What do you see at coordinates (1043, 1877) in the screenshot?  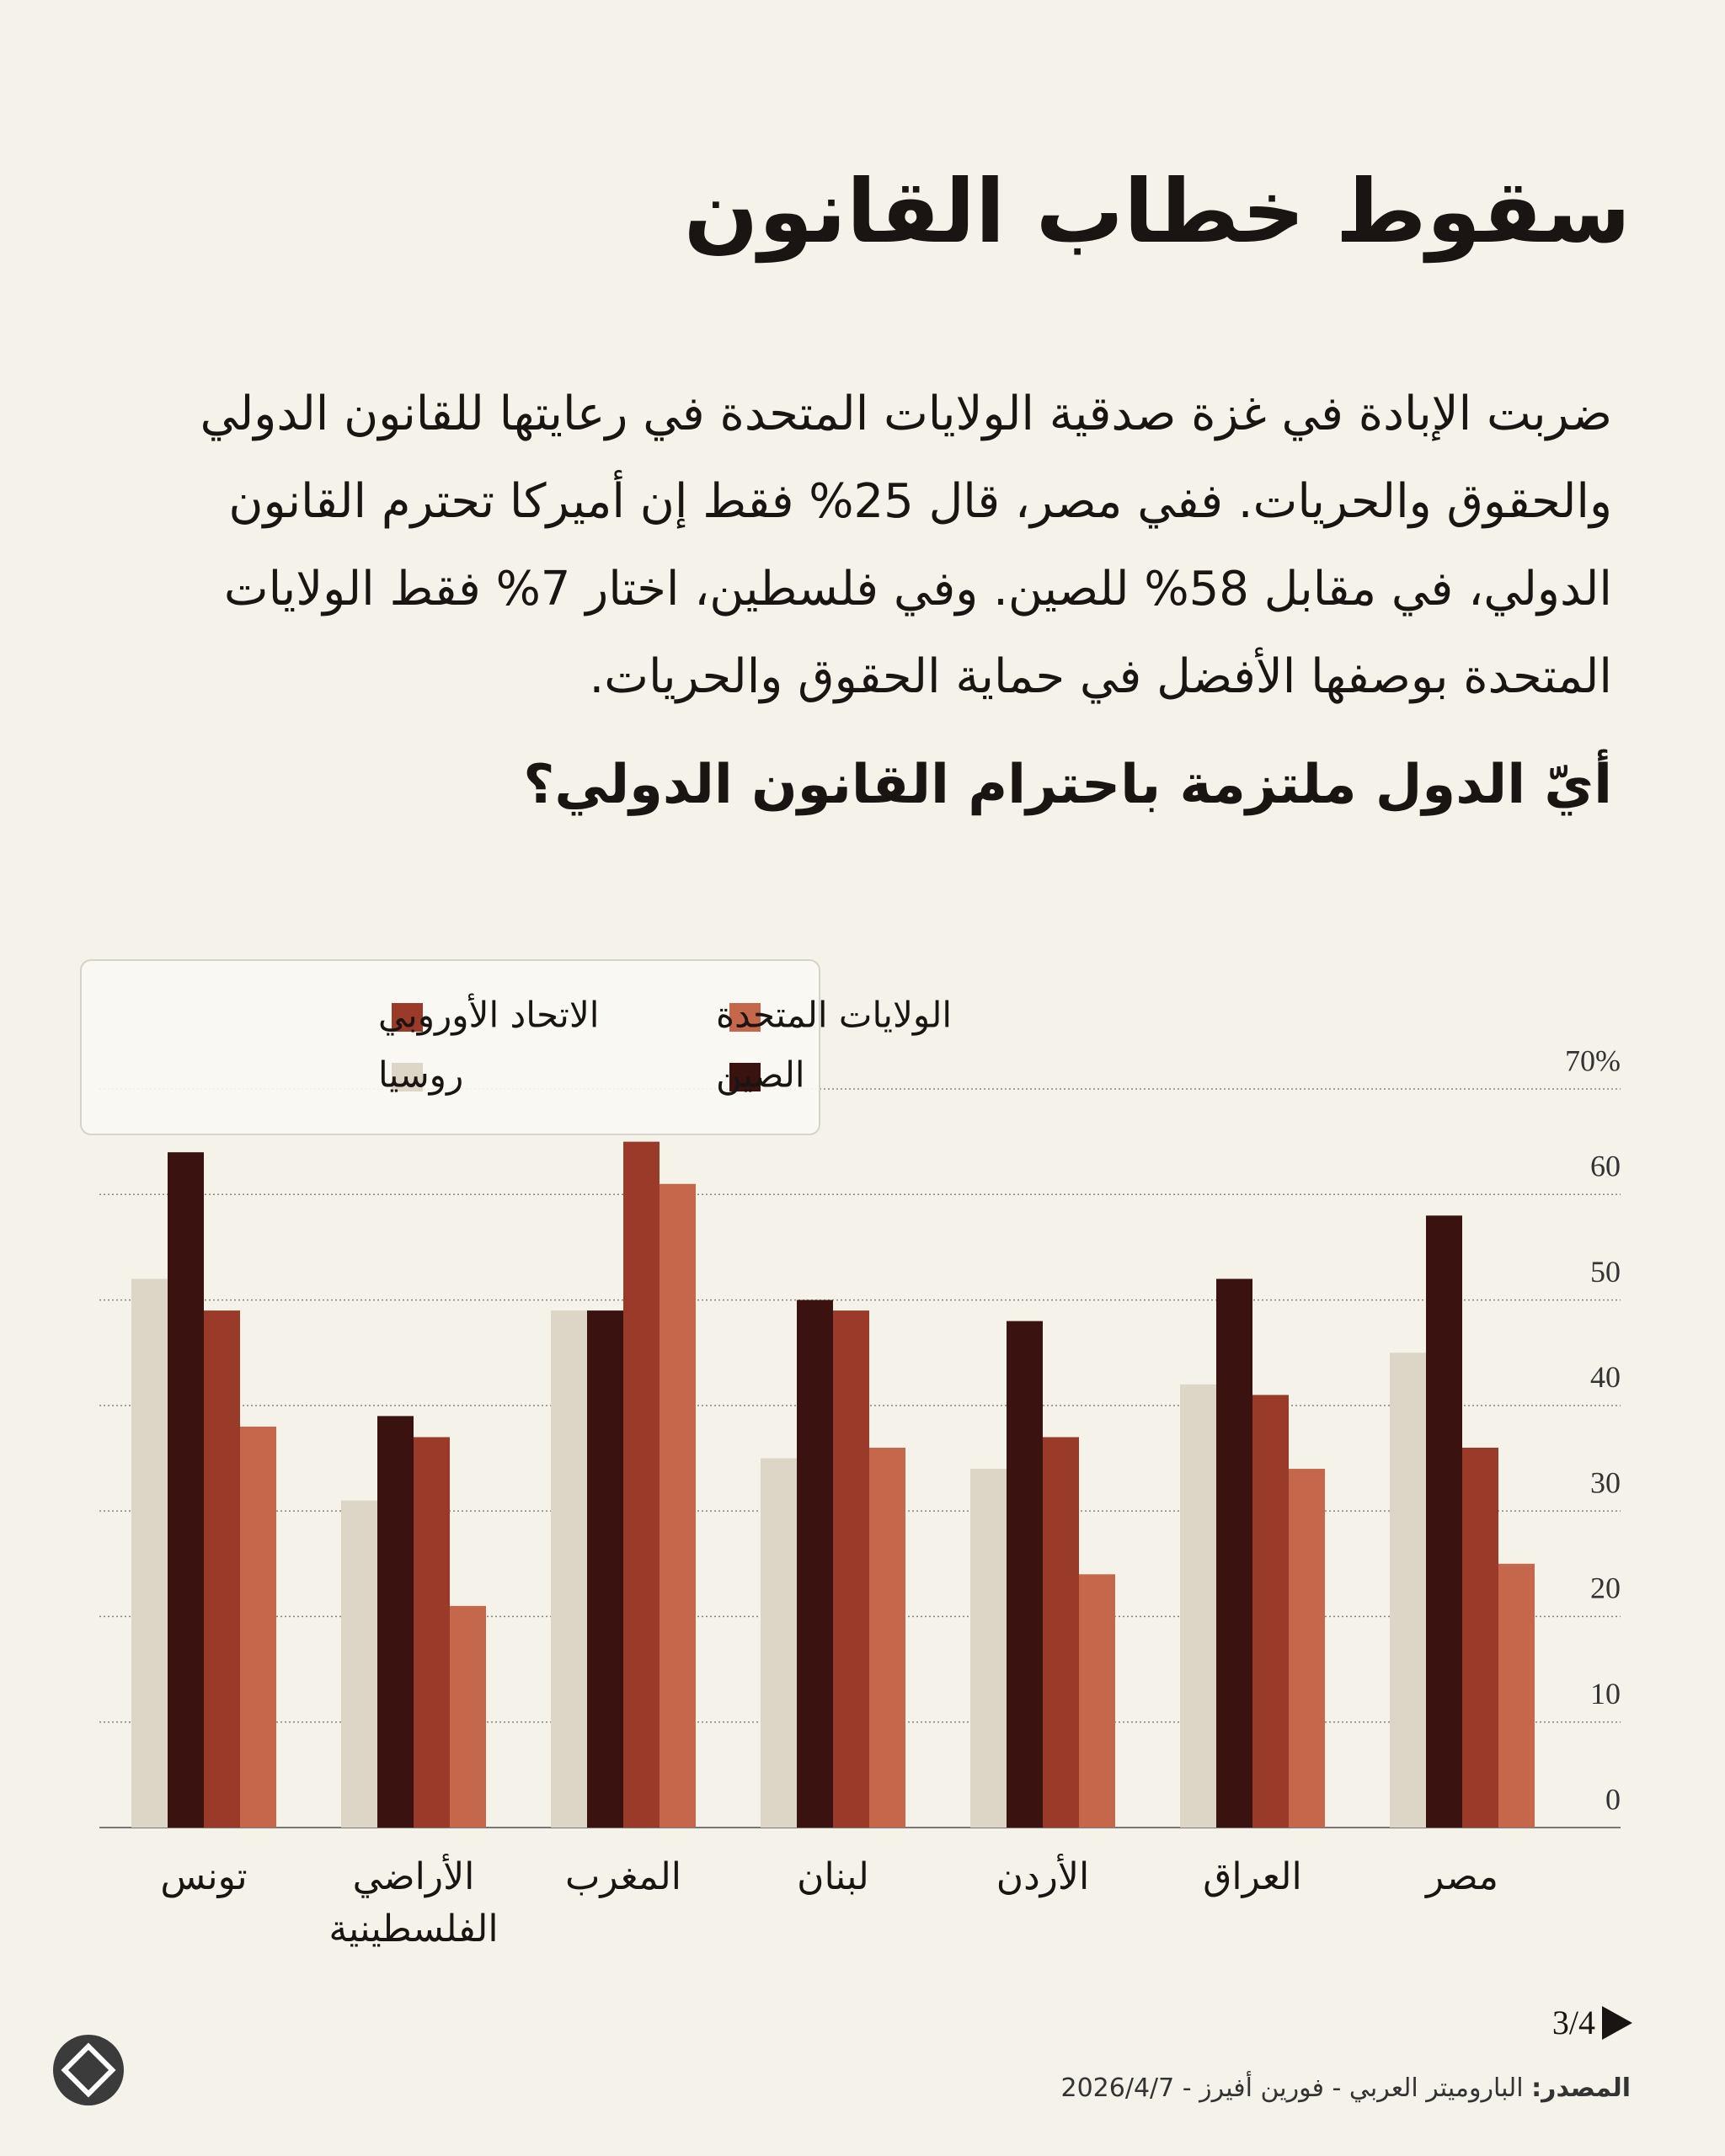 I see `x-tick-label: الأردن` at bounding box center [1043, 1877].